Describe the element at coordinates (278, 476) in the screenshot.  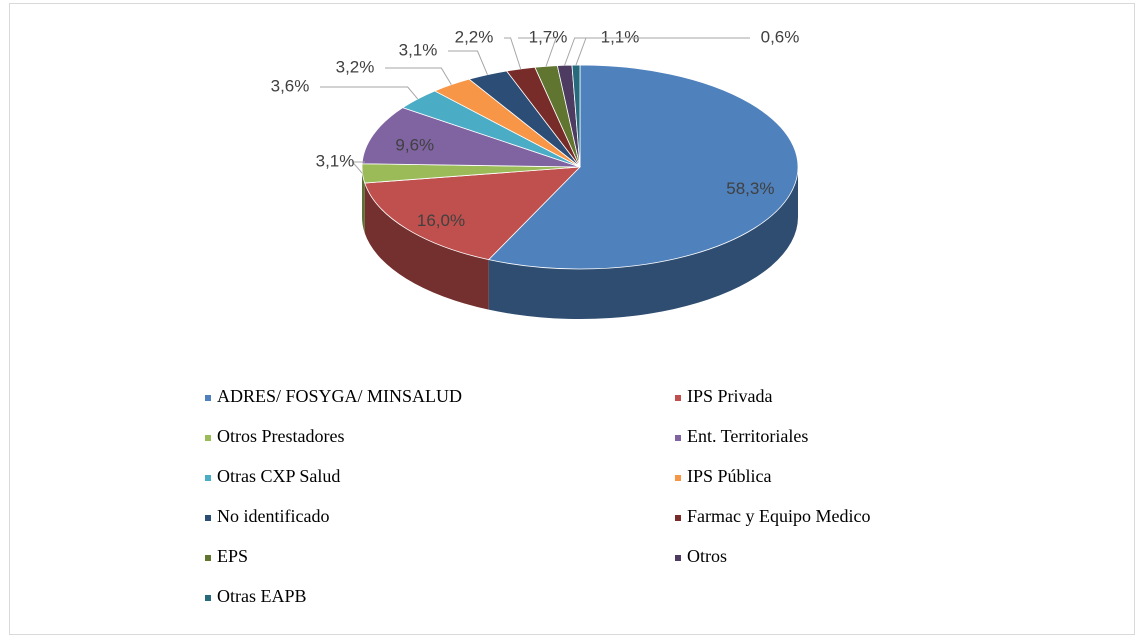
I see `legend-label: Otras CXP Salud` at that location.